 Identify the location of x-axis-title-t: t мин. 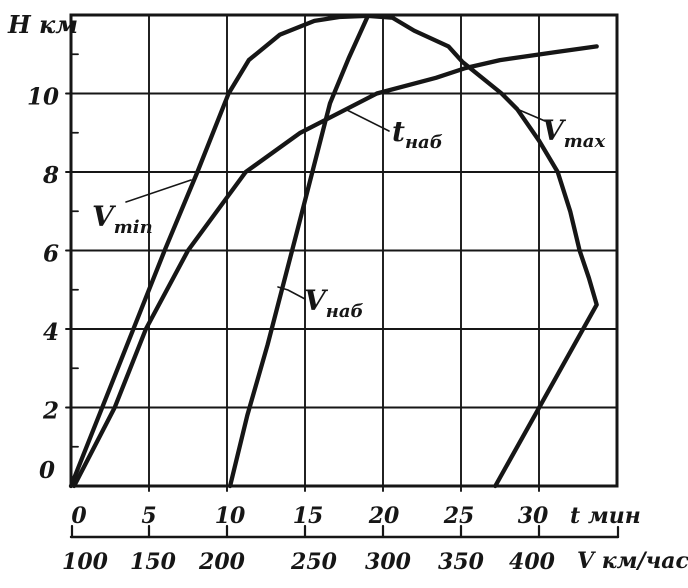
(605, 516).